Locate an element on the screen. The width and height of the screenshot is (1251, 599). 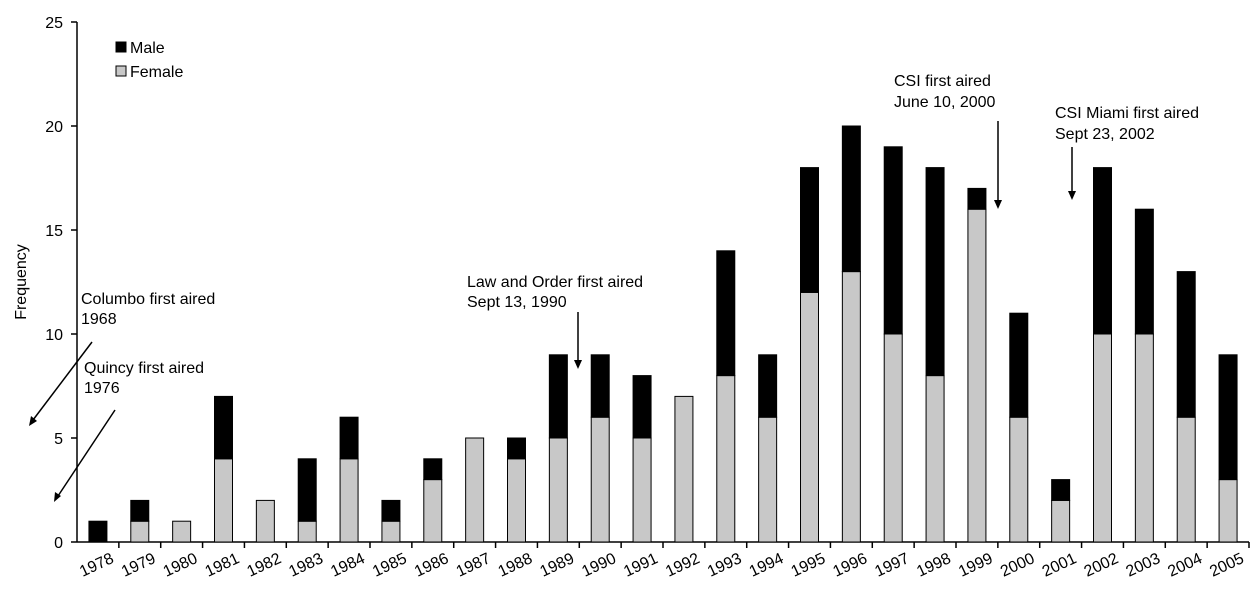
bar-female-1984 is located at coordinates (349, 500).